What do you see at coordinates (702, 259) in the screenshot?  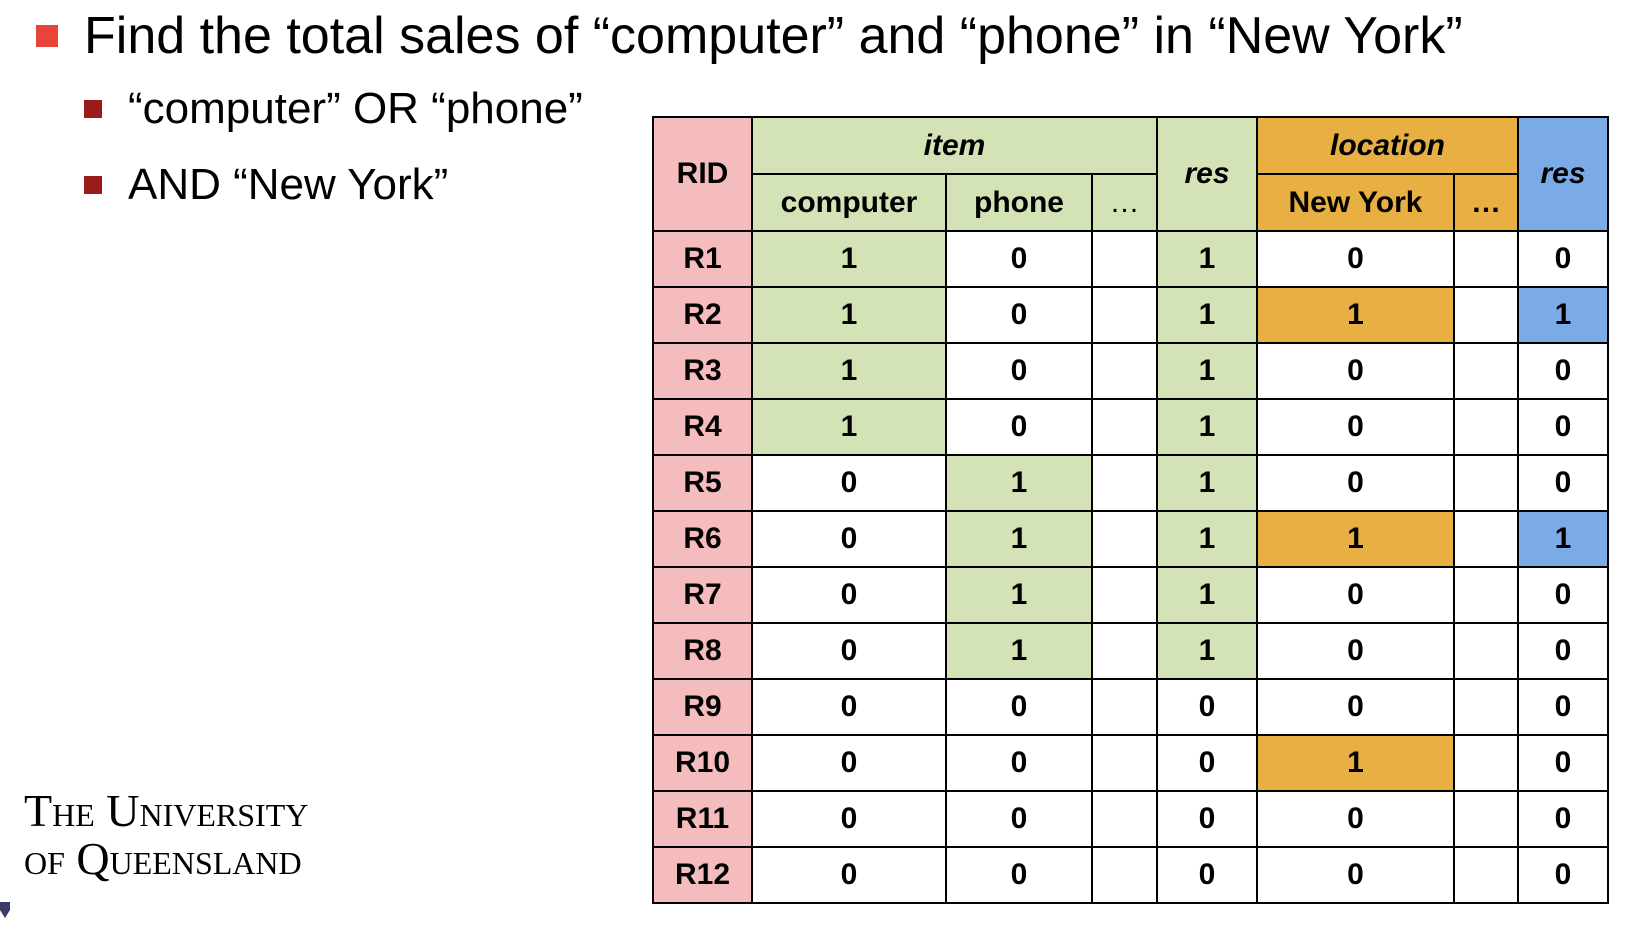 I see `rid-cell: R1` at bounding box center [702, 259].